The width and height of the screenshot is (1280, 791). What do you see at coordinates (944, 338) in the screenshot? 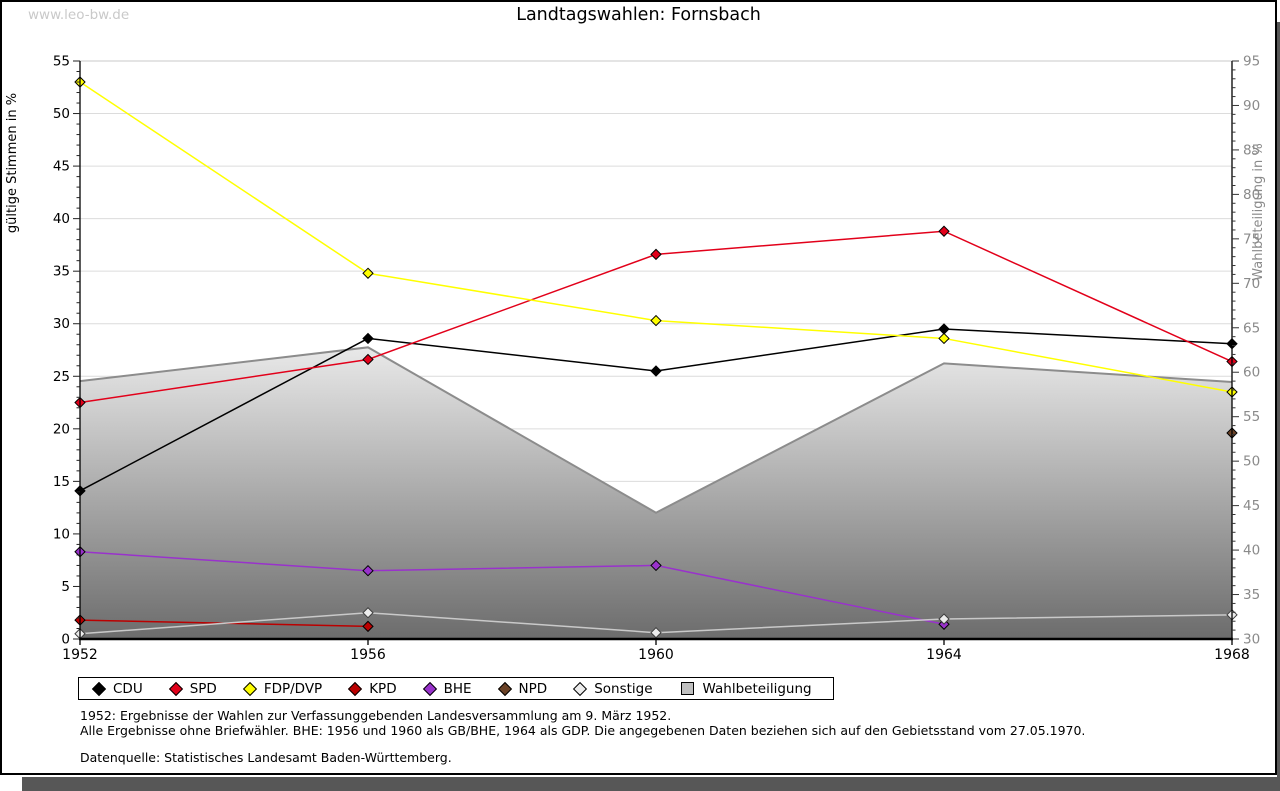
I see `marker-fdp-dvp-1964` at bounding box center [944, 338].